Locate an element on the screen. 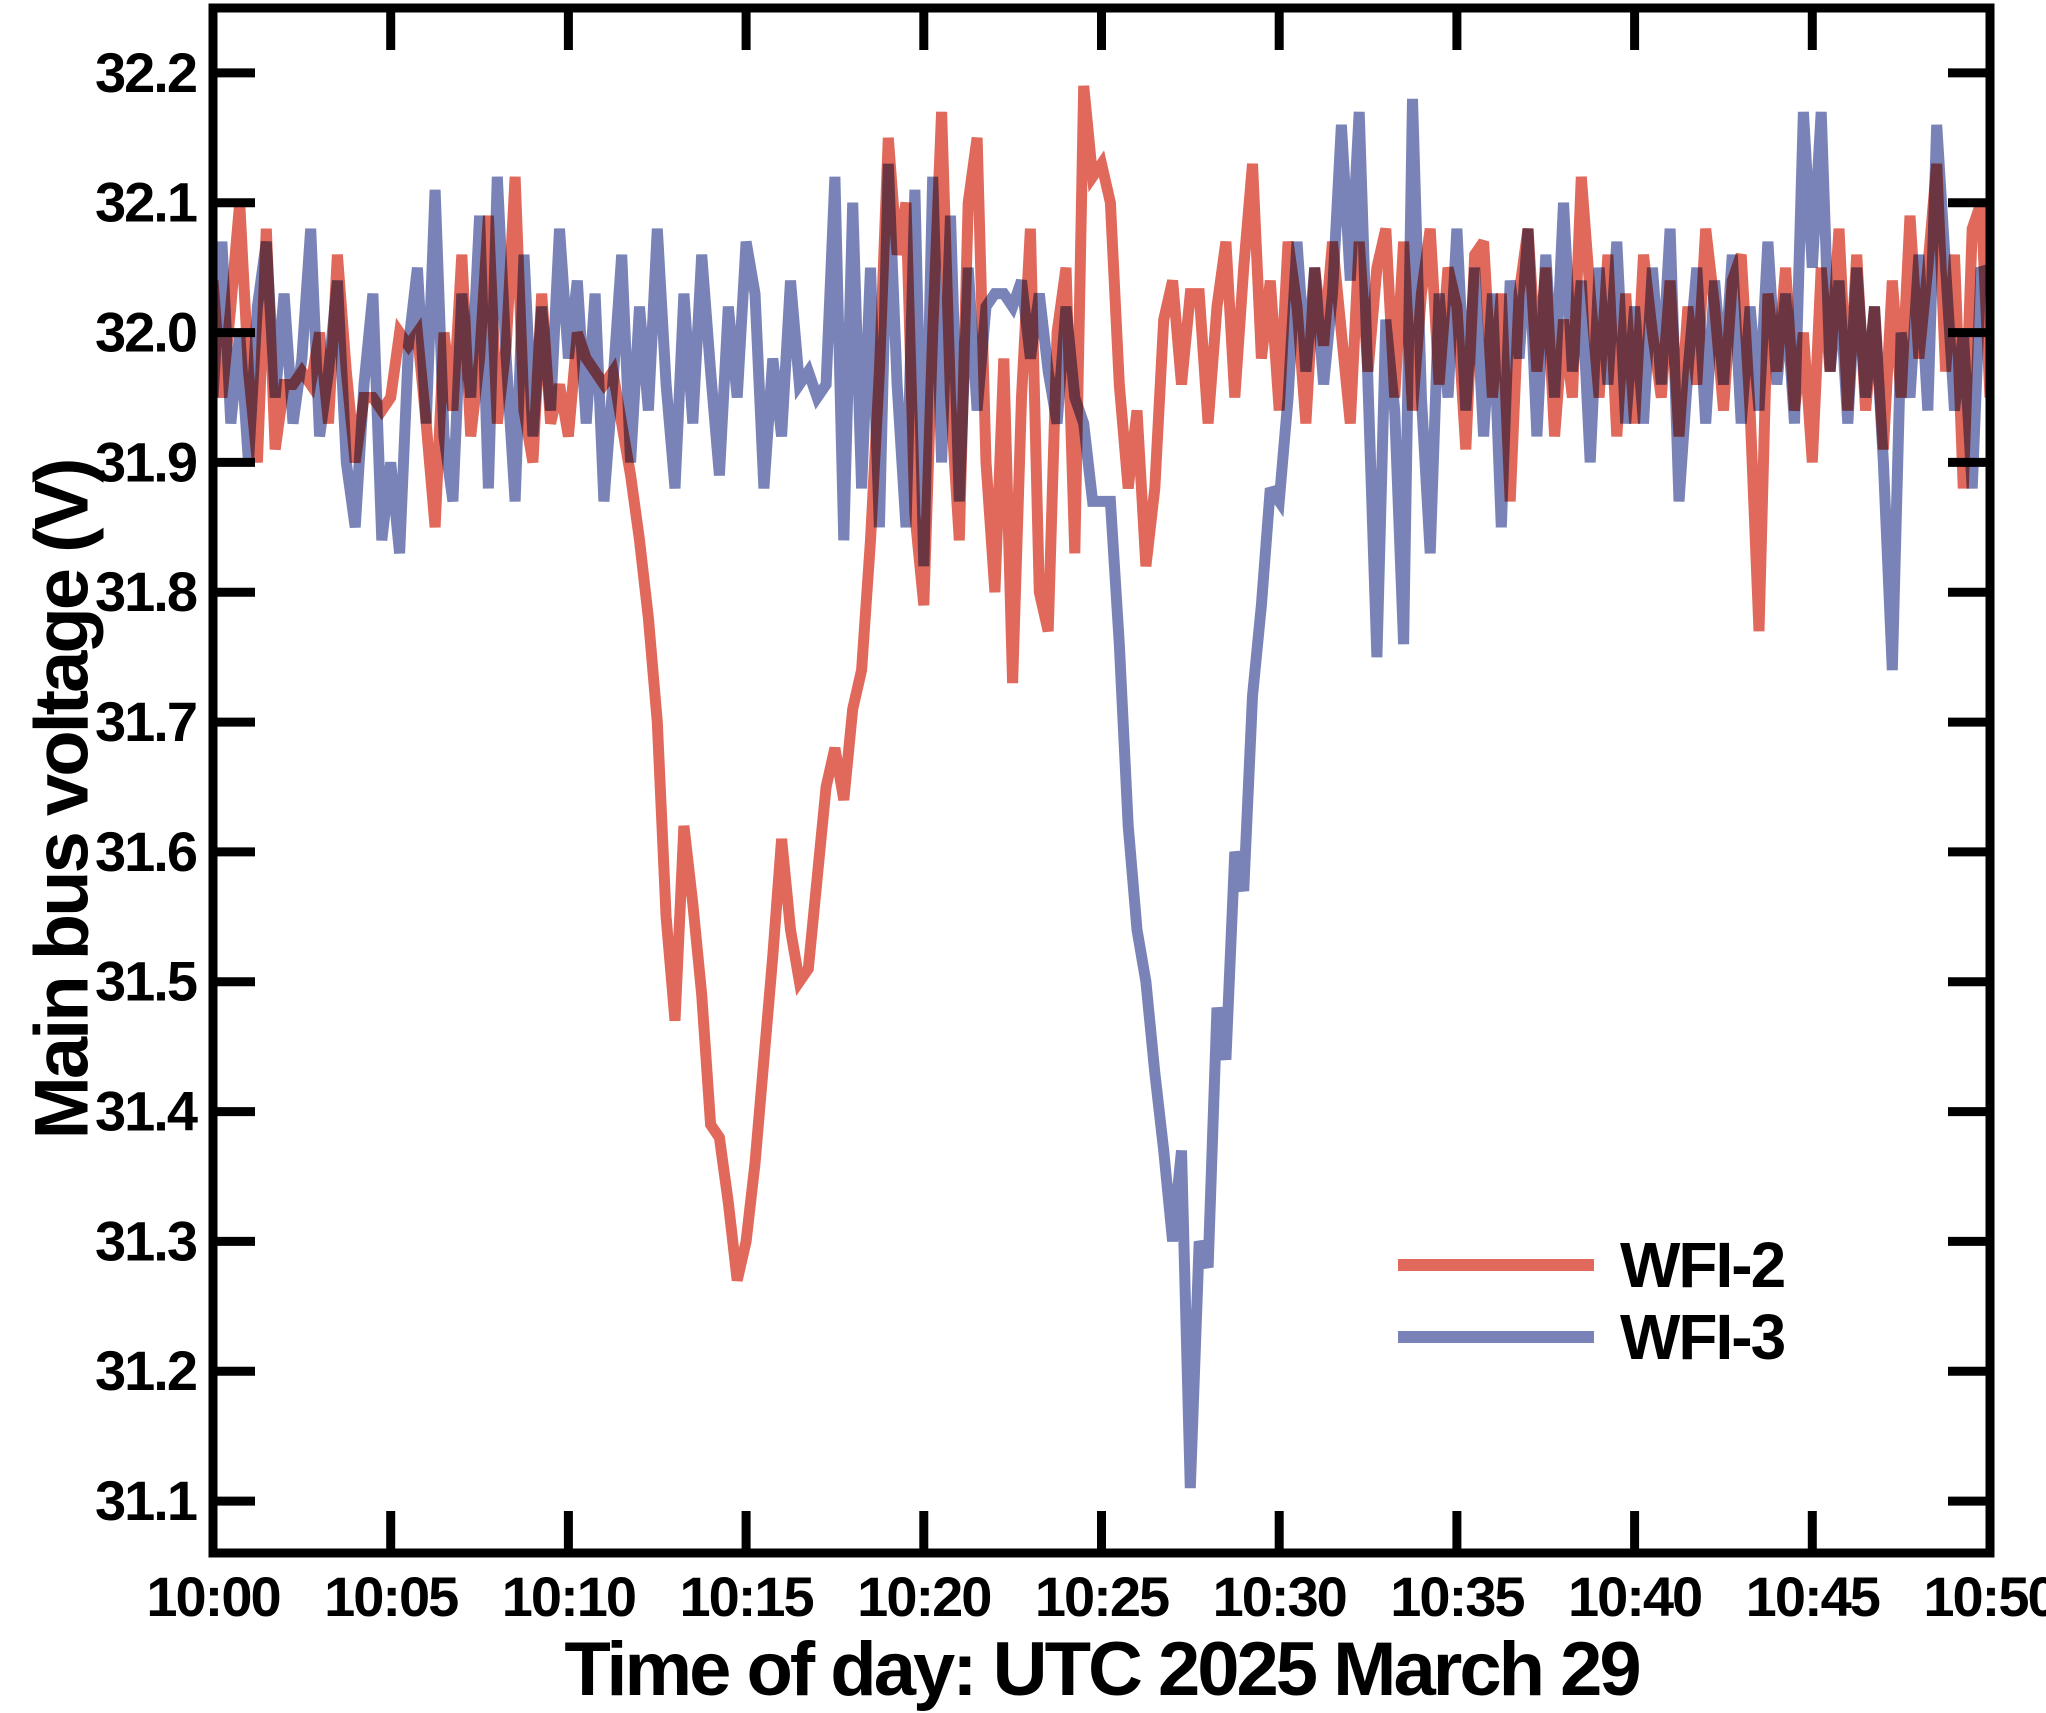 The width and height of the screenshot is (2046, 1713). y-tick-label: 31.4 is located at coordinates (146, 1111).